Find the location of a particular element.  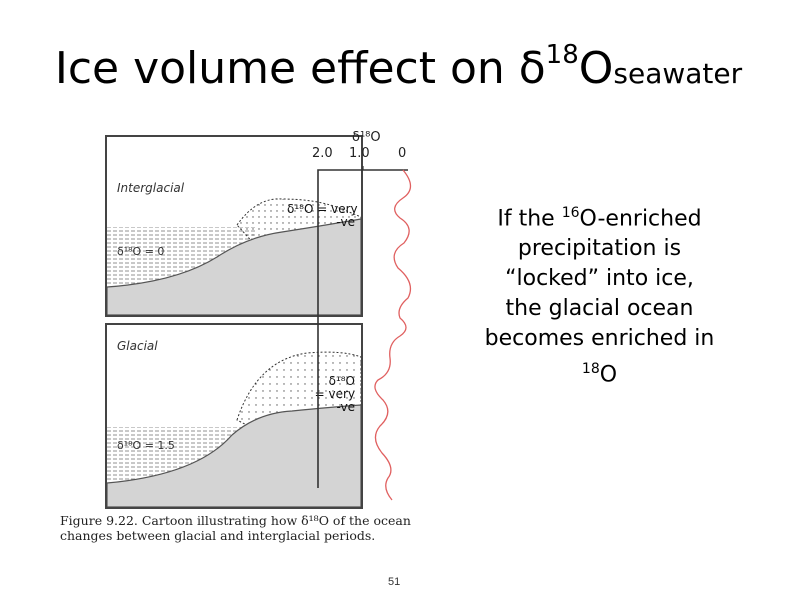

glacial-ocean-label: δ¹⁸O = 1.5 is located at coordinates (146, 445).